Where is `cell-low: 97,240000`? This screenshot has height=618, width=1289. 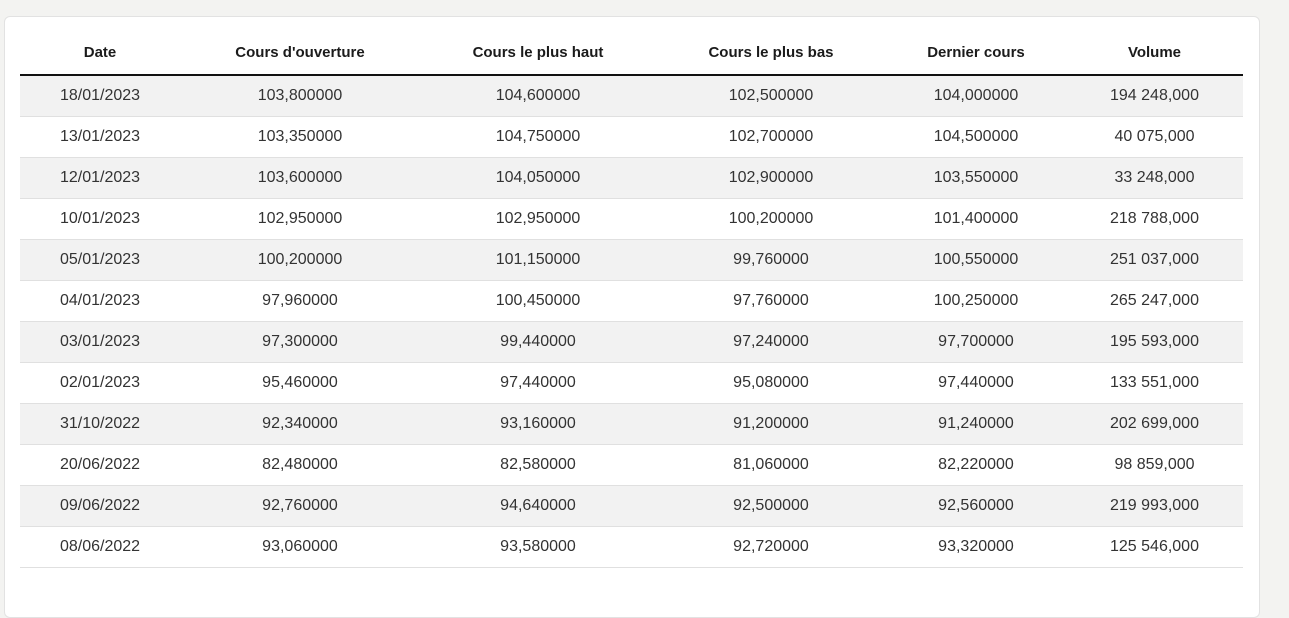
cell-low: 97,240000 is located at coordinates (771, 342).